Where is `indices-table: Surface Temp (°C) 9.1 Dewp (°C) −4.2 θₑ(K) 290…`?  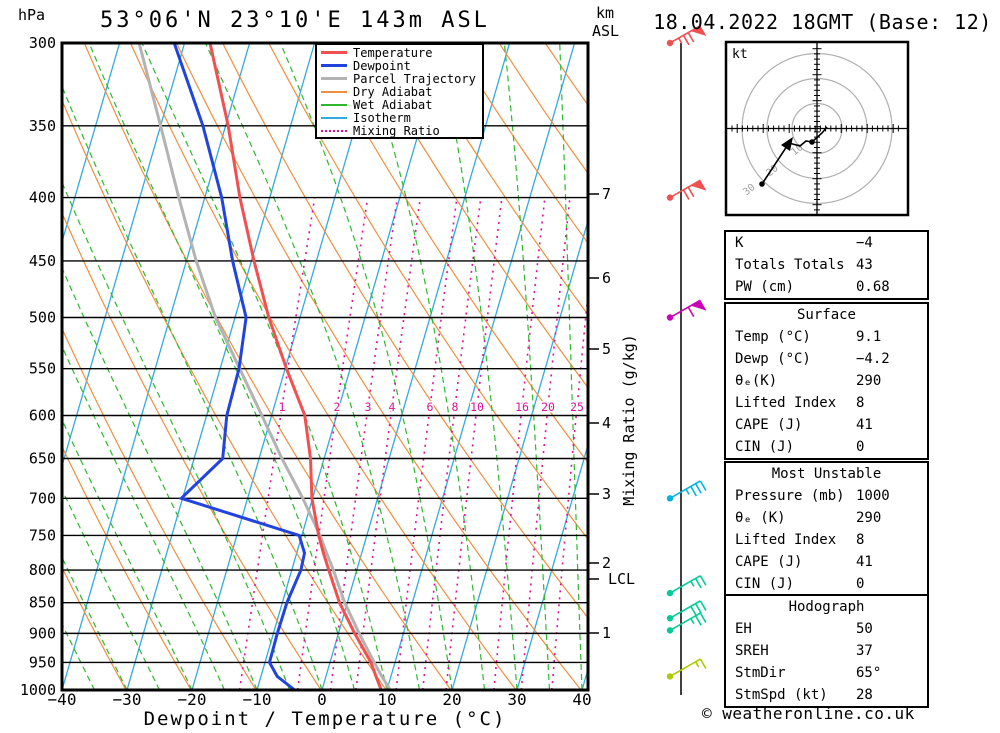 indices-table: Surface Temp (°C) 9.1 Dewp (°C) −4.2 θₑ(K) 290… is located at coordinates (826, 381).